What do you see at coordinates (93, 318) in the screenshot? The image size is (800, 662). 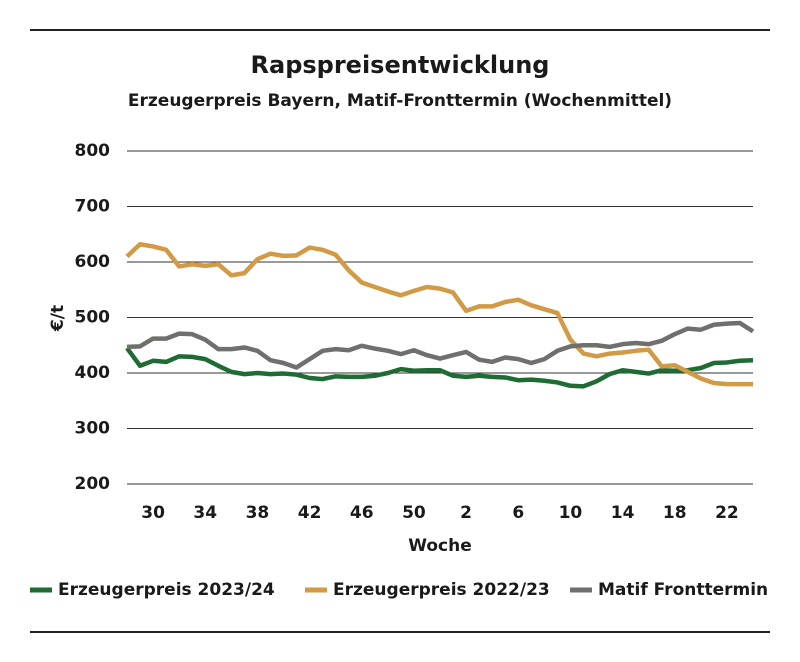 I see `y-tick-label: 500` at bounding box center [93, 318].